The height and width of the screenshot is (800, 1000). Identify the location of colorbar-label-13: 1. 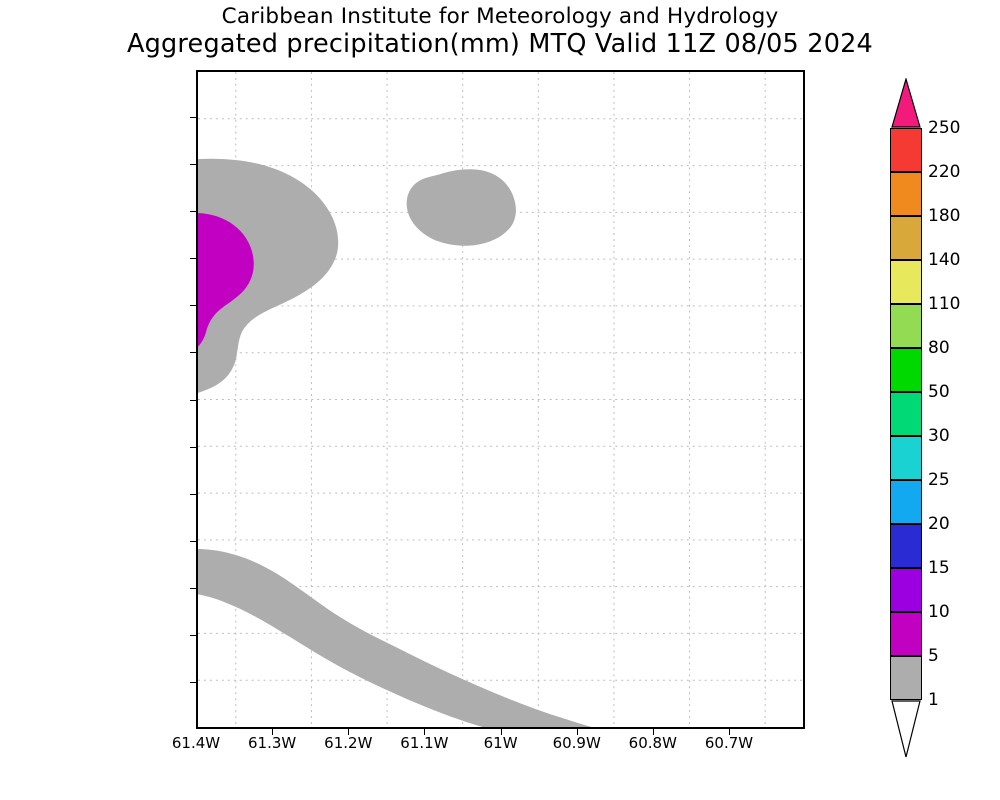
(933, 700).